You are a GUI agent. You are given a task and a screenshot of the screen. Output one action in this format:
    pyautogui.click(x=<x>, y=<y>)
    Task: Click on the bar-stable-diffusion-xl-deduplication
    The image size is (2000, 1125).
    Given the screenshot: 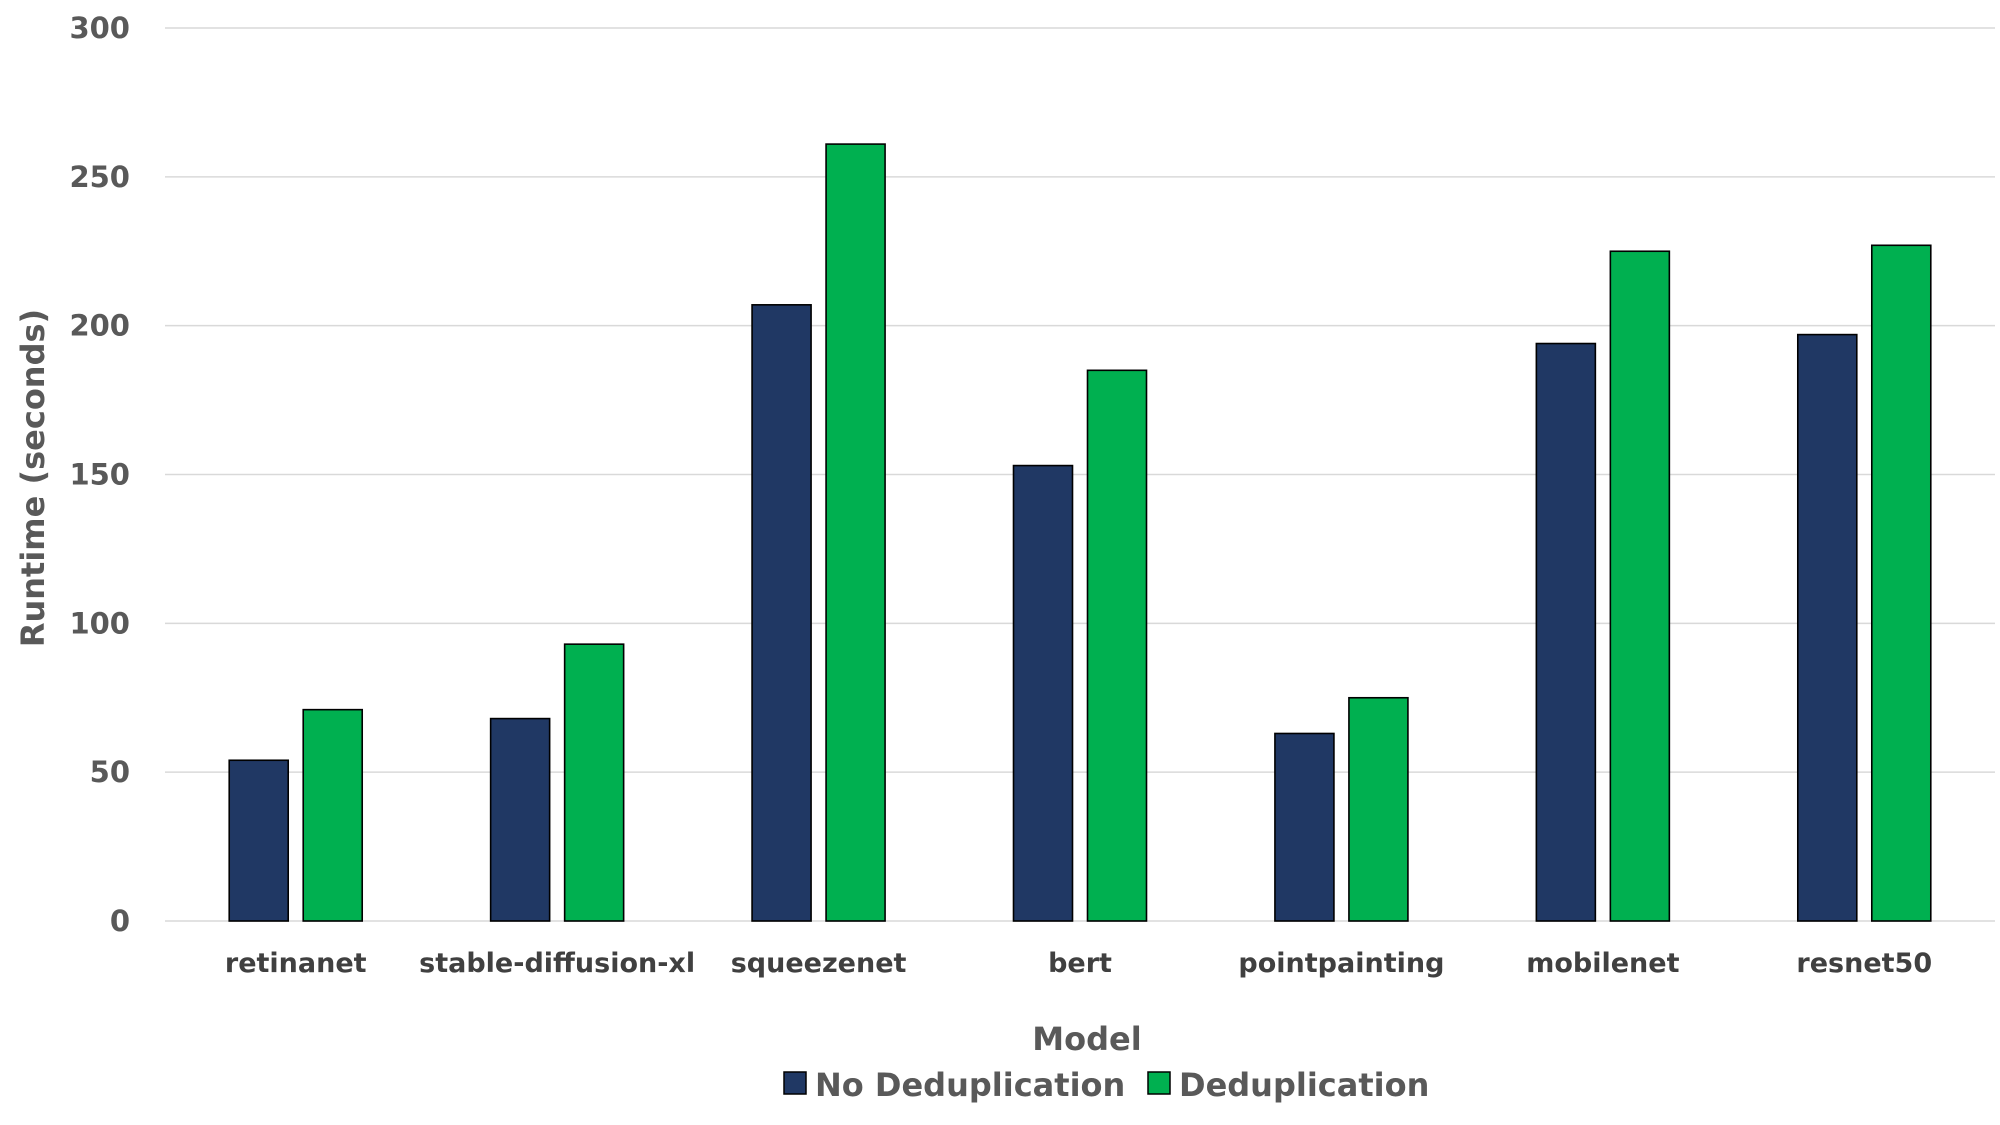 What is the action you would take?
    pyautogui.click(x=594, y=782)
    